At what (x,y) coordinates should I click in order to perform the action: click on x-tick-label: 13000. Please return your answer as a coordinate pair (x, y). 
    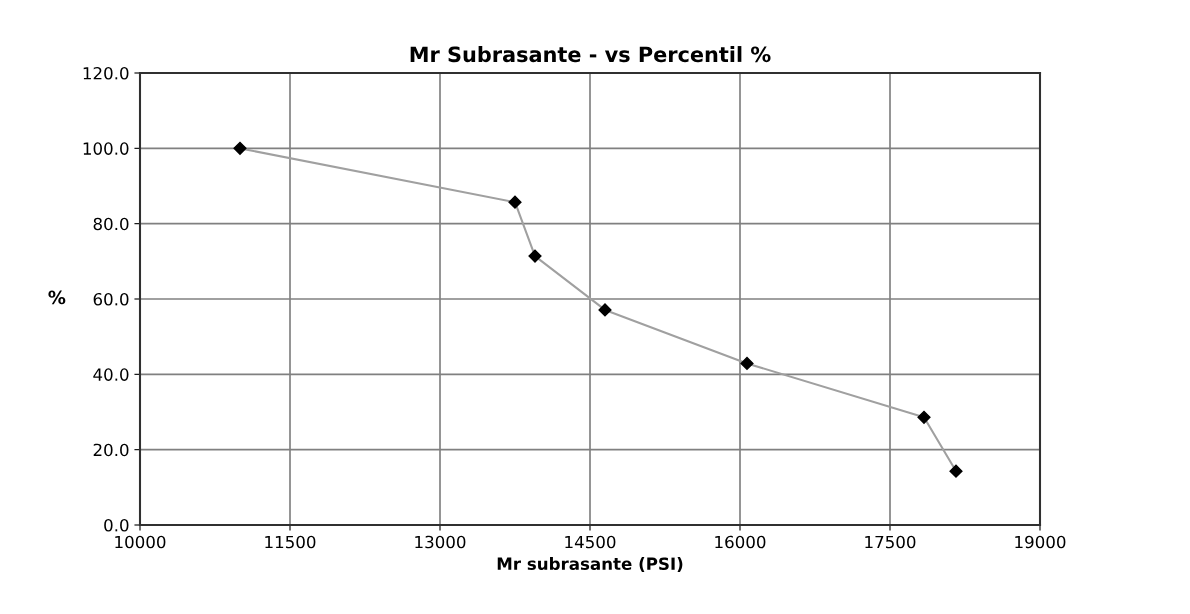
    Looking at the image, I should click on (440, 542).